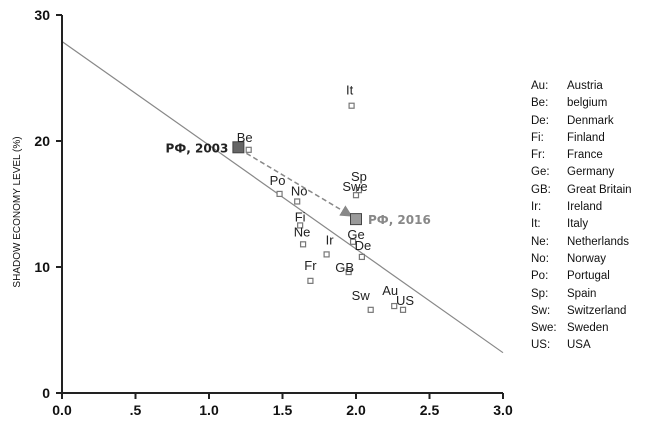 The width and height of the screenshot is (650, 428). What do you see at coordinates (197, 148) in the screenshot?
I see `highlight-label: РФ, 2003` at bounding box center [197, 148].